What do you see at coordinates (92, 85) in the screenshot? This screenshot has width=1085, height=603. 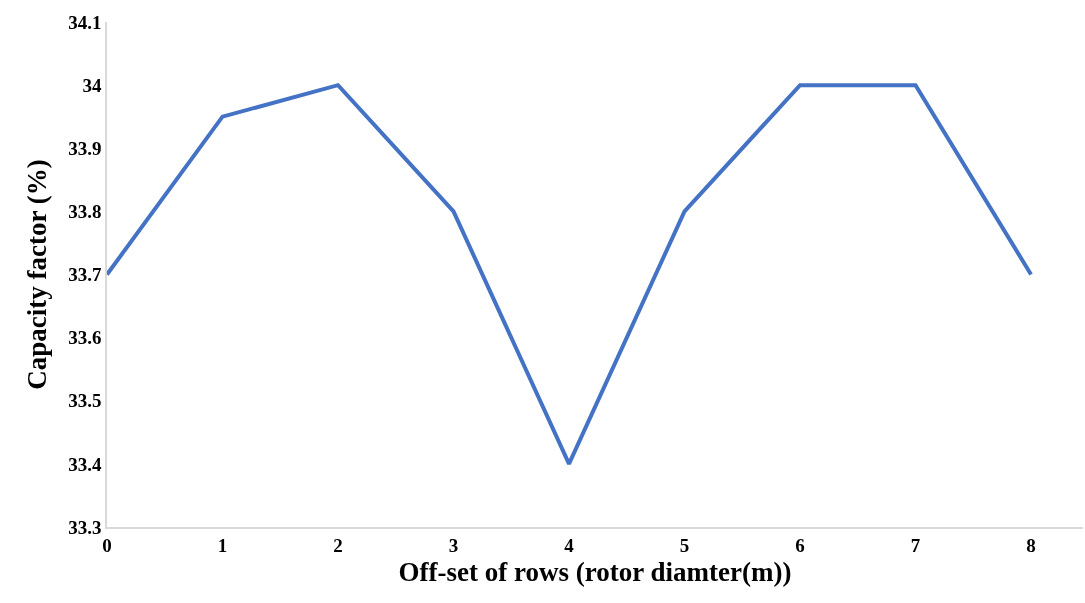 I see `y-tick-label: 34` at bounding box center [92, 85].